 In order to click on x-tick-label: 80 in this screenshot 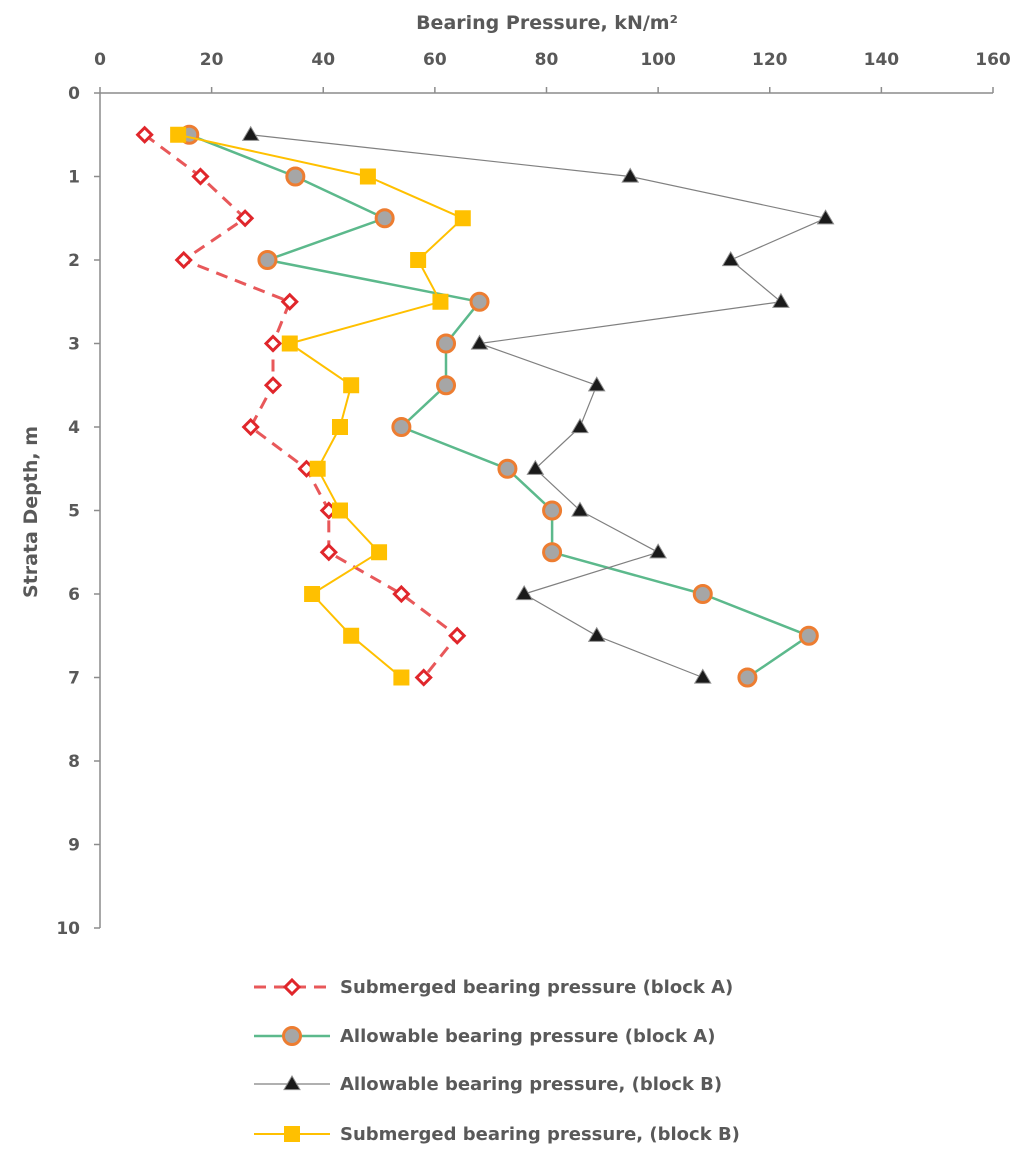, I will do `click(547, 60)`.